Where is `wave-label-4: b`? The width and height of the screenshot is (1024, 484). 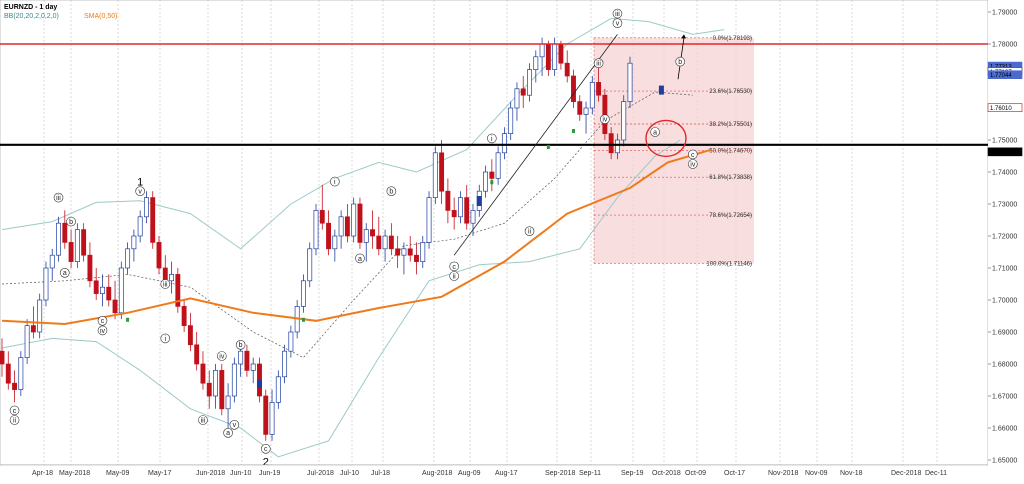
wave-label-4: b is located at coordinates (71, 222).